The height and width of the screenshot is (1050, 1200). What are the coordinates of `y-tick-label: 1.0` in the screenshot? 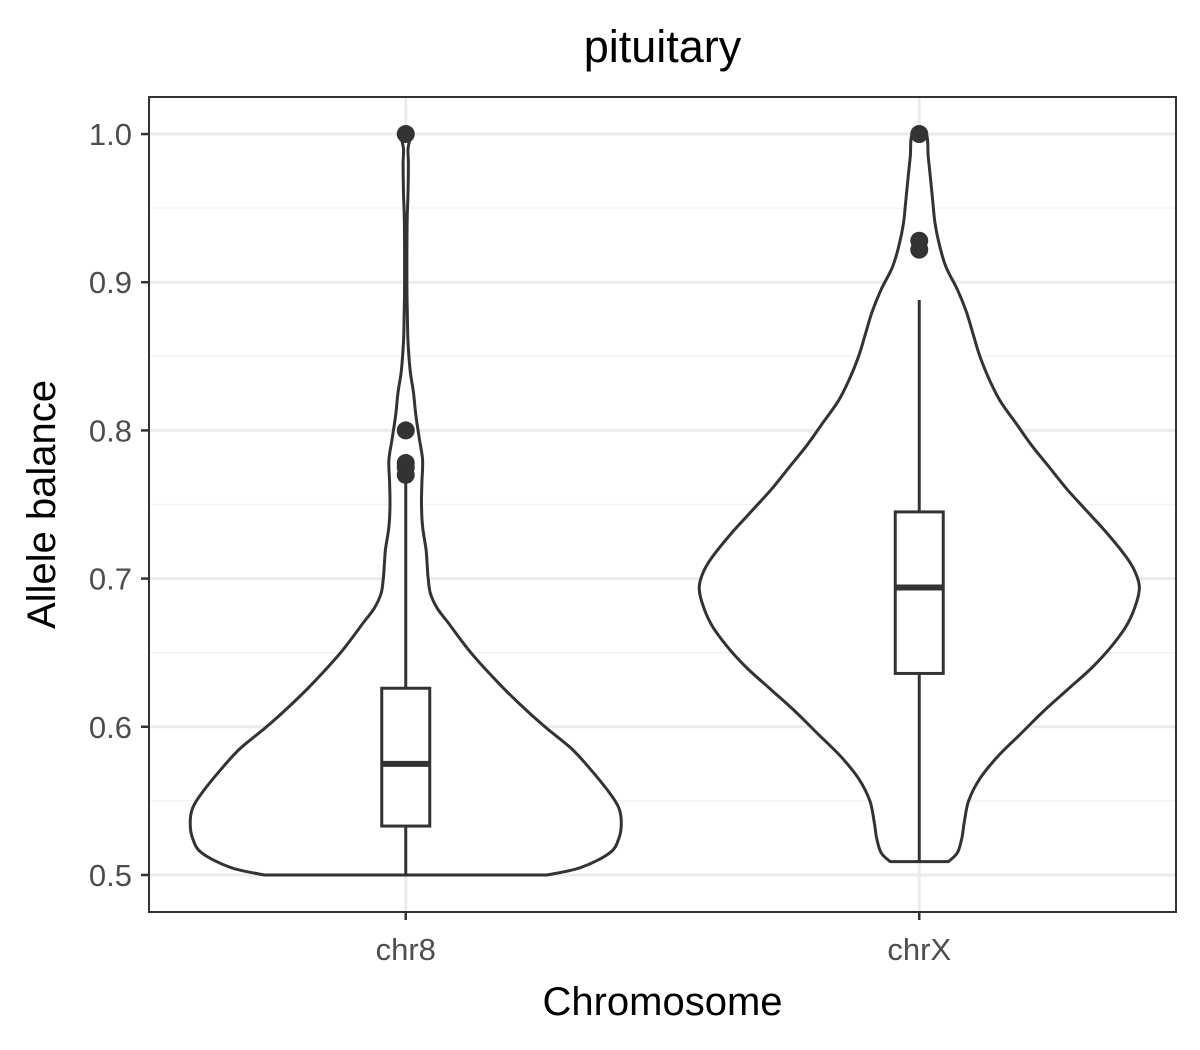 It's located at (110, 134).